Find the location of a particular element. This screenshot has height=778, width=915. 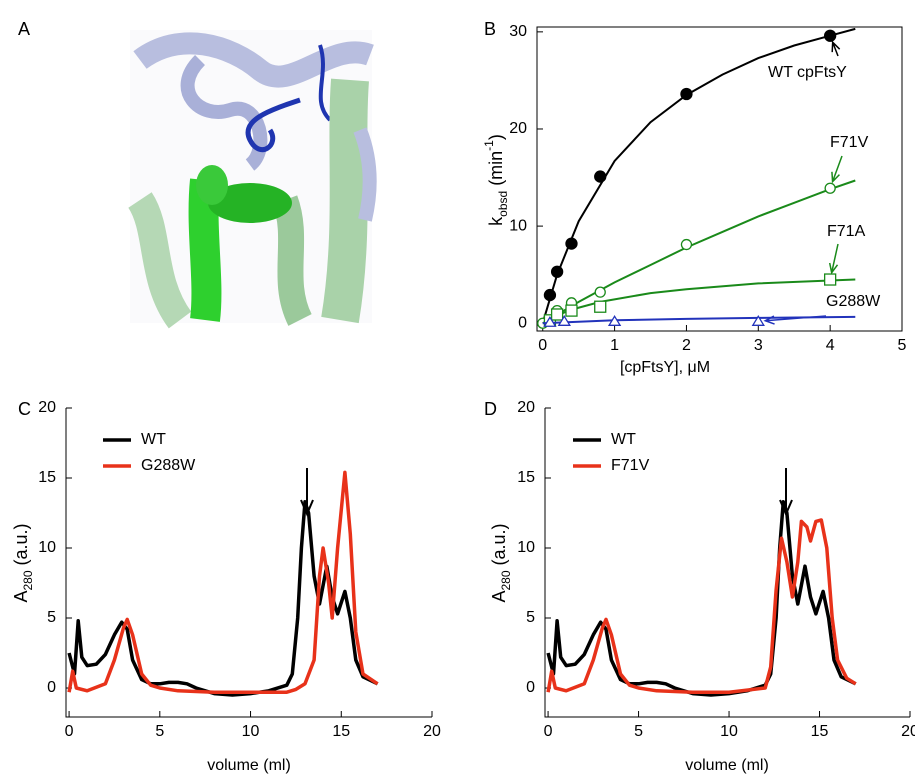

x-tick-label: 3 is located at coordinates (758, 345).